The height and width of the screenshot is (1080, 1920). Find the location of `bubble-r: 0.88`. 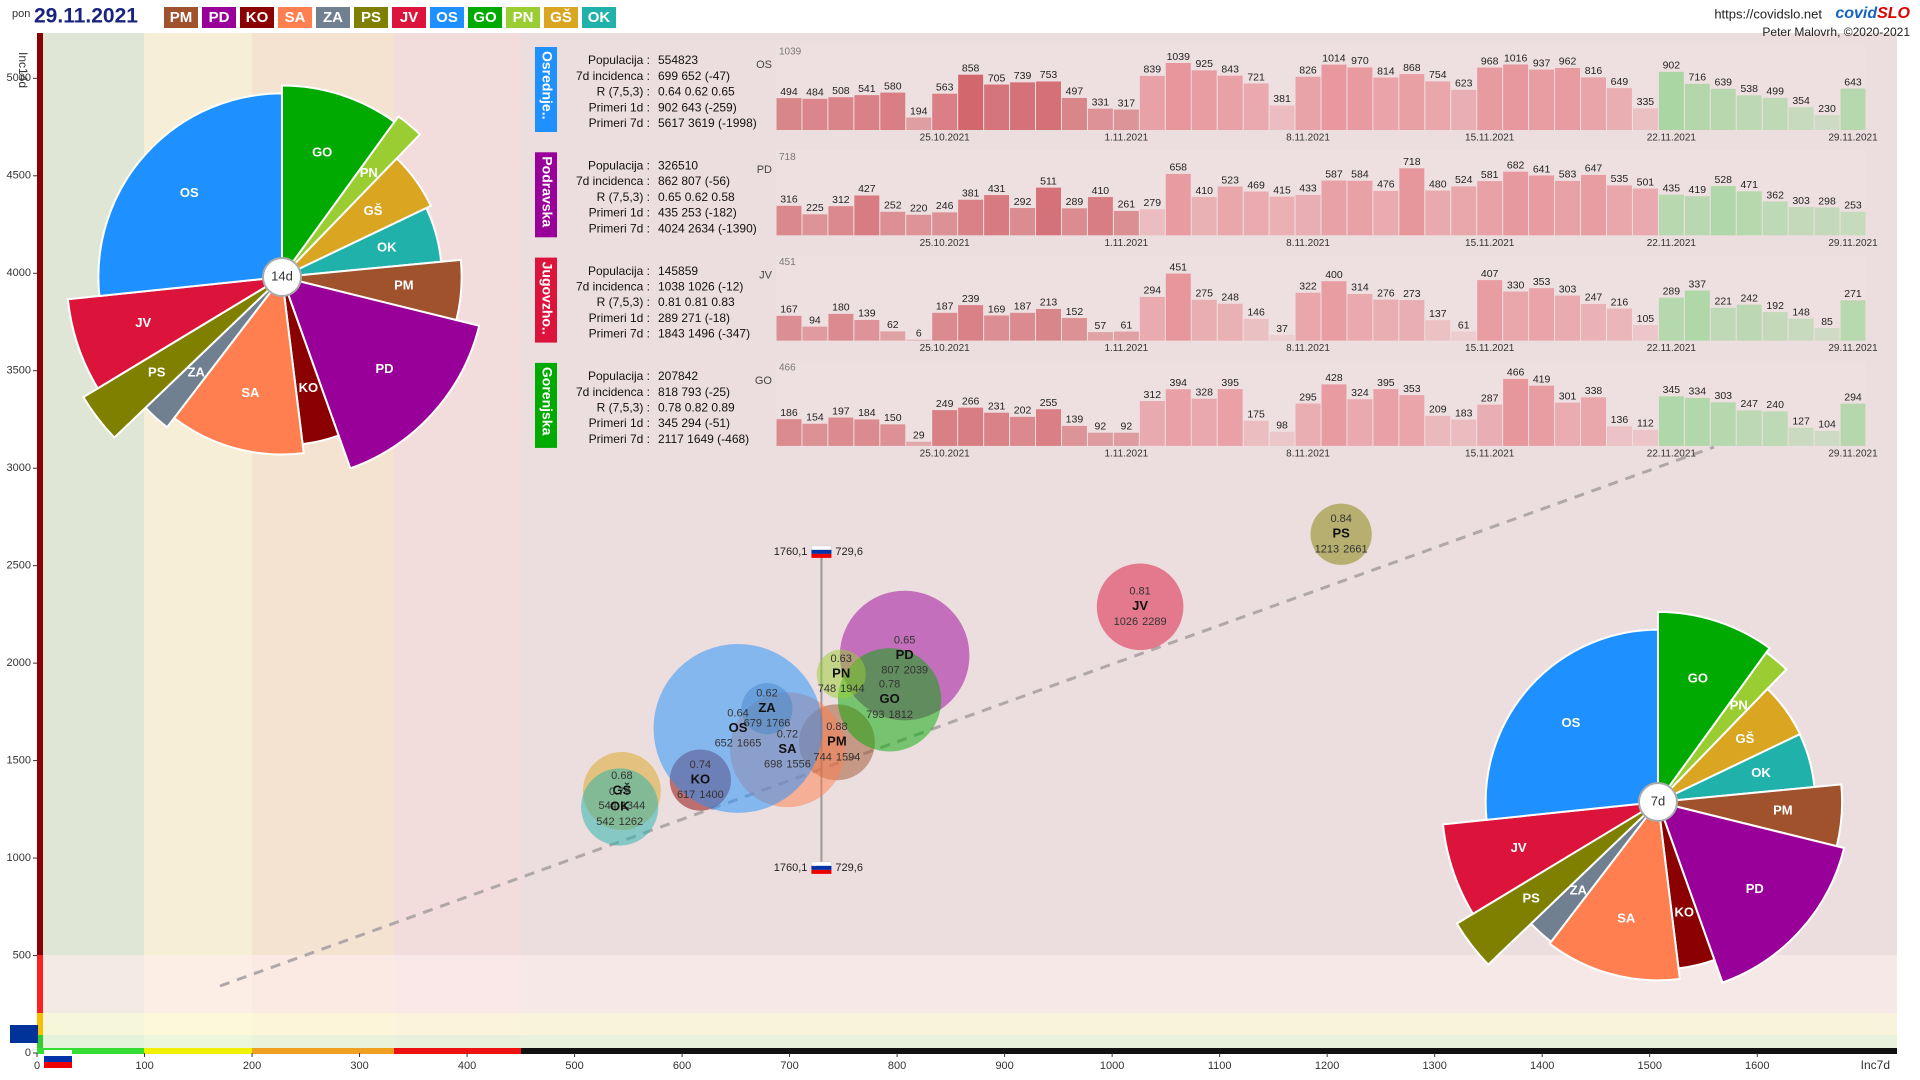

bubble-r: 0.88 is located at coordinates (836, 727).